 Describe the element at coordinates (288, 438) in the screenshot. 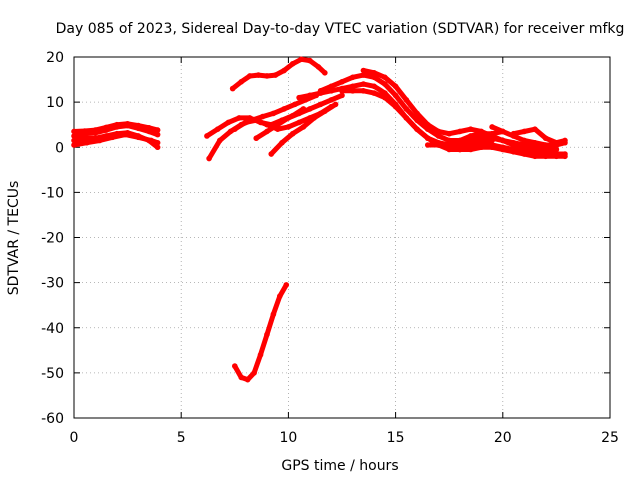

I see `x-tick-label: 10` at that location.